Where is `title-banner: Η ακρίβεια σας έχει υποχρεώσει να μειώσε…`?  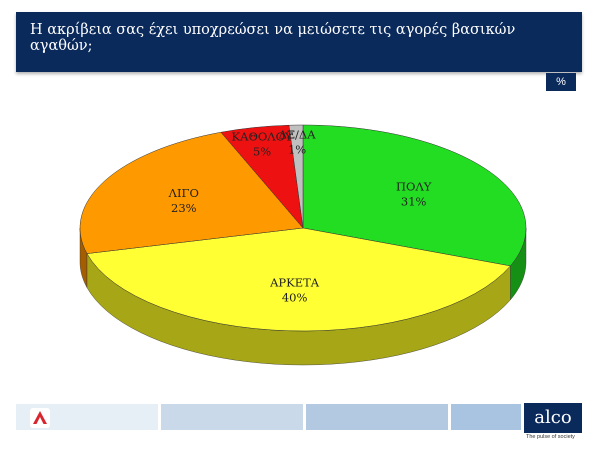
title-banner: Η ακρίβεια σας έχει υποχρεώσει να μειώσε… is located at coordinates (299, 42).